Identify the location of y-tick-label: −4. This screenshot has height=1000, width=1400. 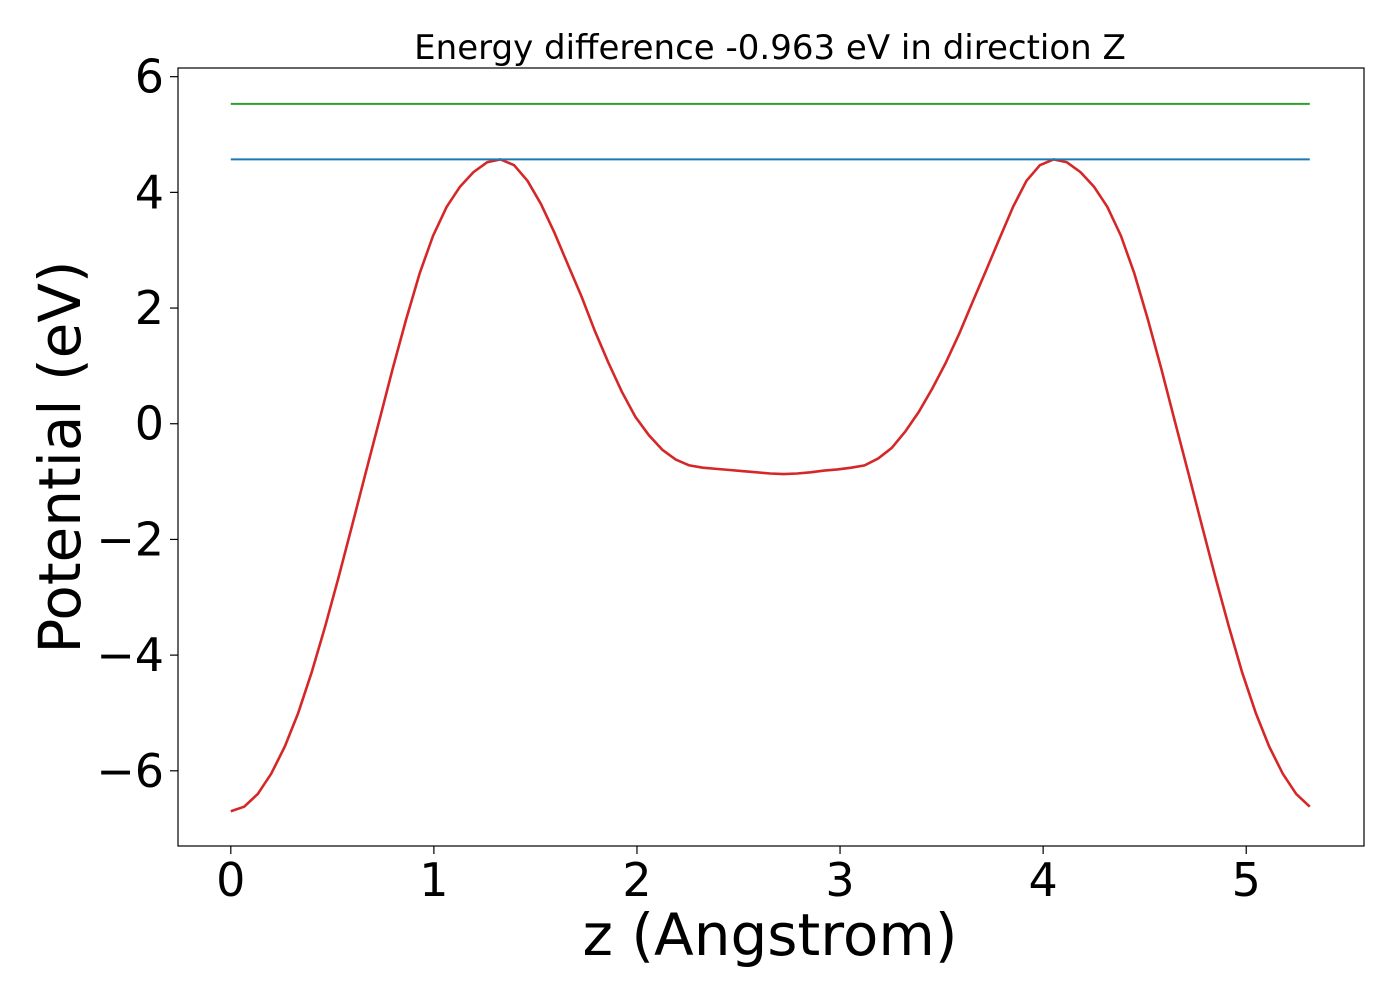
(130, 655).